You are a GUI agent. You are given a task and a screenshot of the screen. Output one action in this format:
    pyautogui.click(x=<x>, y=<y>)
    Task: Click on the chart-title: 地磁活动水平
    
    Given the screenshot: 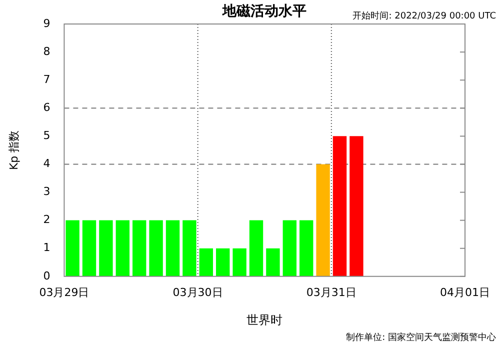 What is the action you would take?
    pyautogui.click(x=264, y=12)
    